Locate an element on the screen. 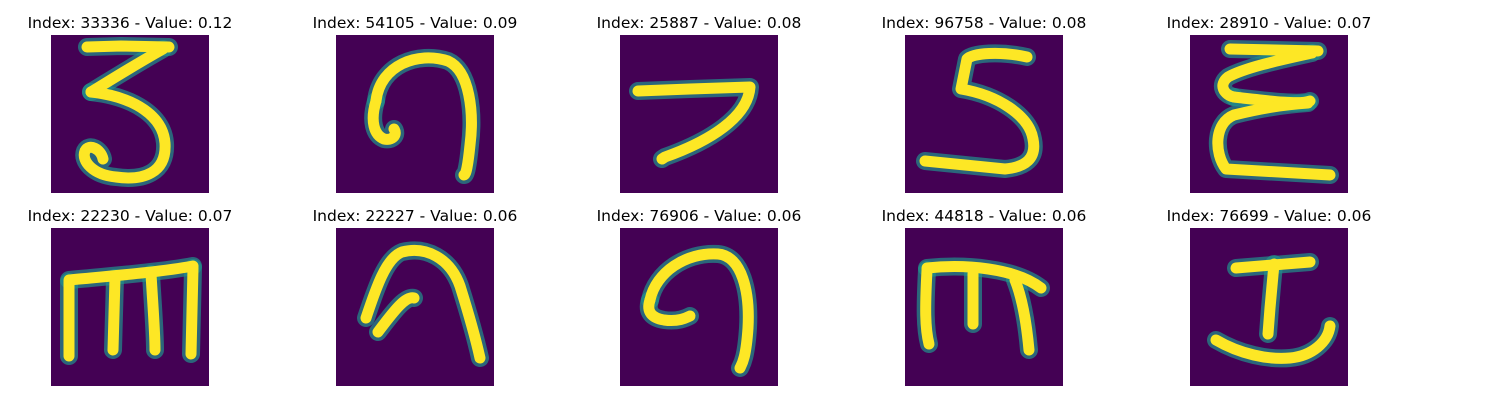 The image size is (1500, 400). grid-cell: Index: 28910 - Value: 0.07 is located at coordinates (1269, 103).